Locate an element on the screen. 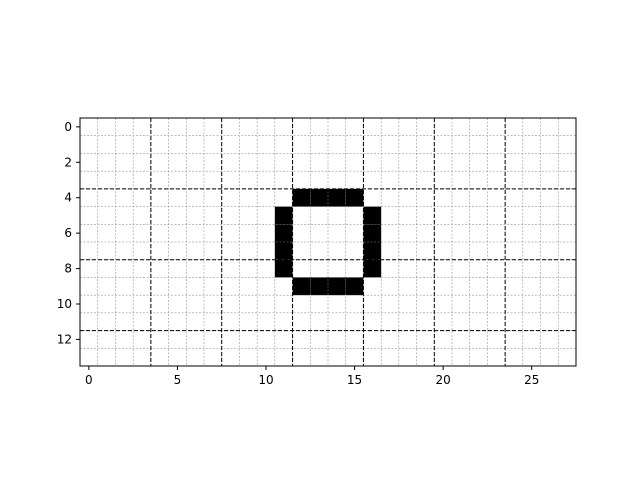 The width and height of the screenshot is (640, 484). y-tick-label: 4 is located at coordinates (68, 198).